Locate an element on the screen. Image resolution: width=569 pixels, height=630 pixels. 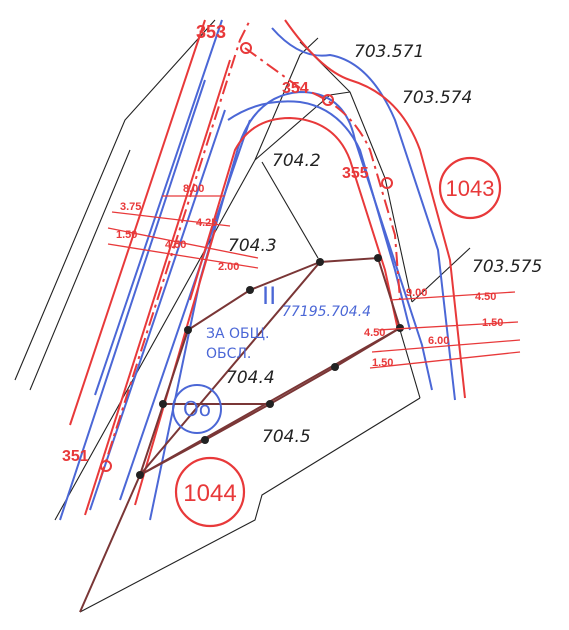
label-704-5: 704.5 is located at coordinates (286, 437).